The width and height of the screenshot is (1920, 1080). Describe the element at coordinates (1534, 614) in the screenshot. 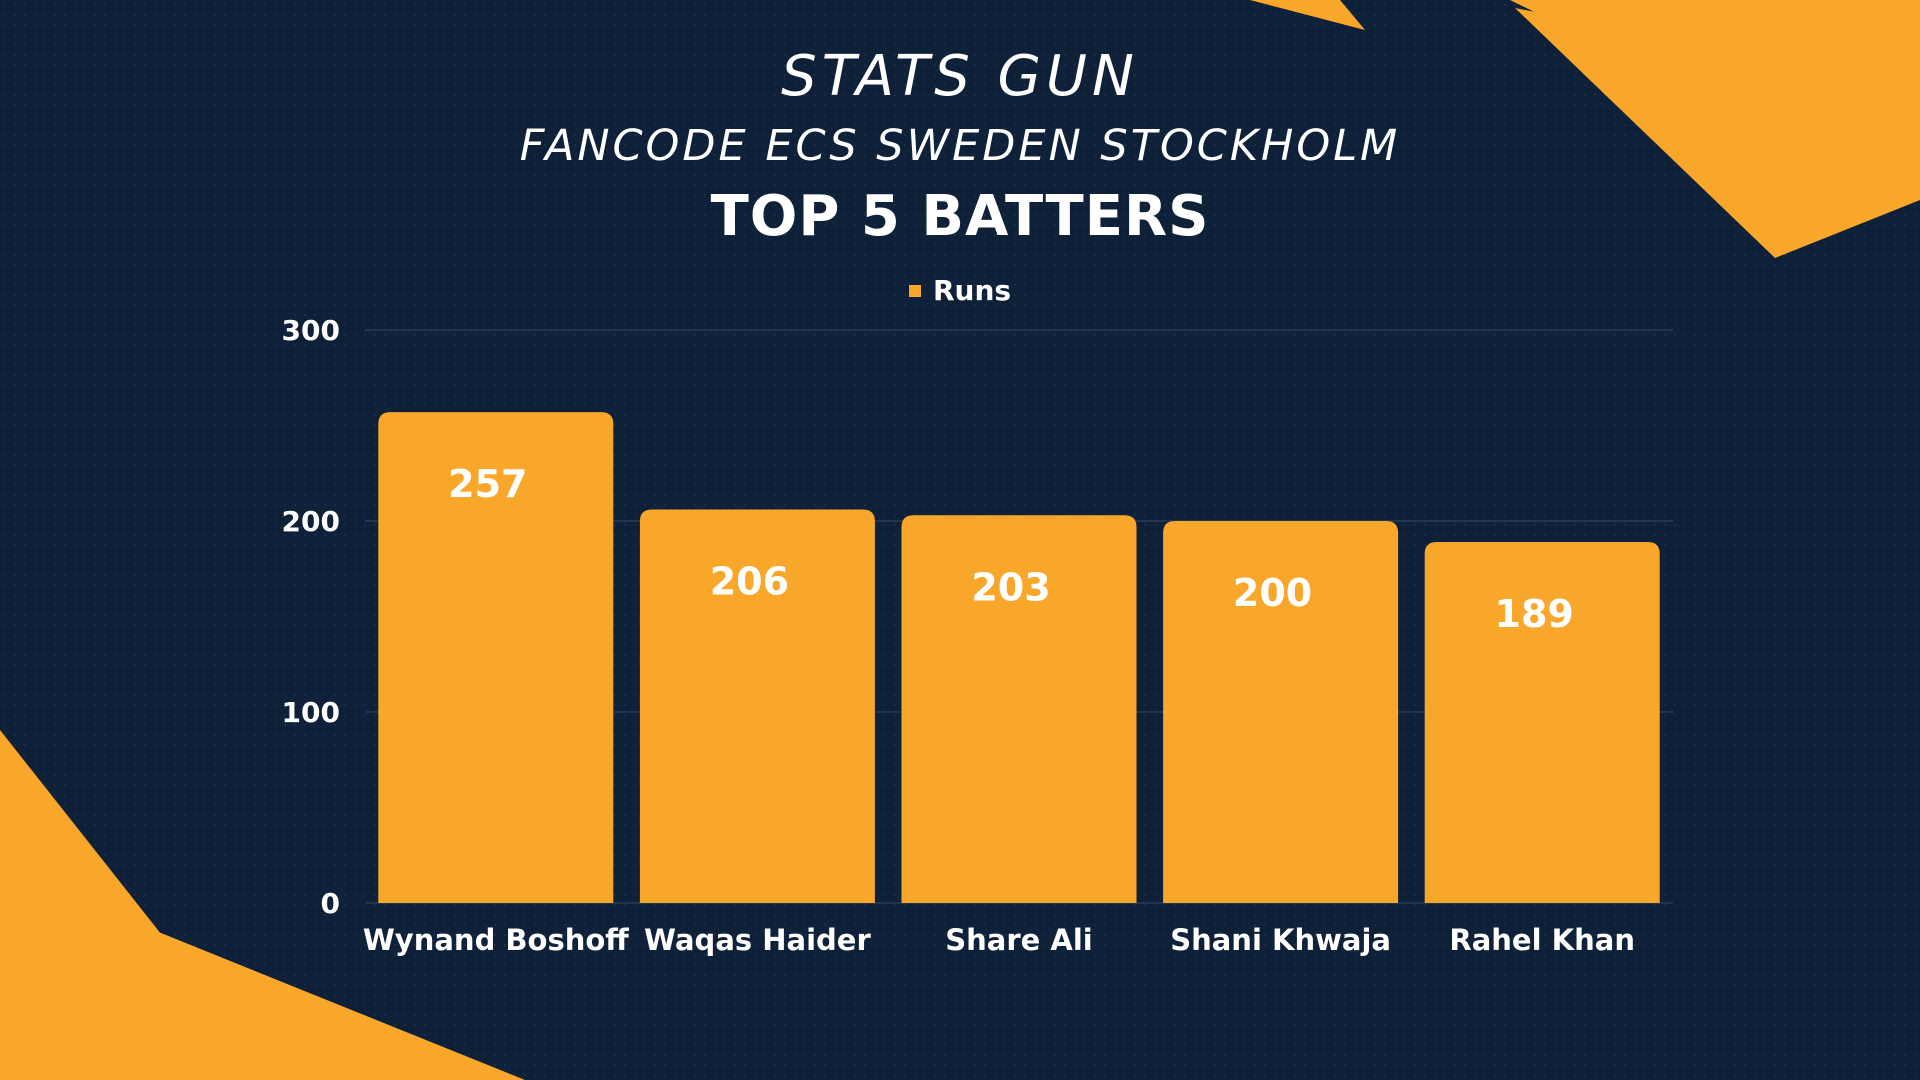

I see `data-label: 189` at that location.